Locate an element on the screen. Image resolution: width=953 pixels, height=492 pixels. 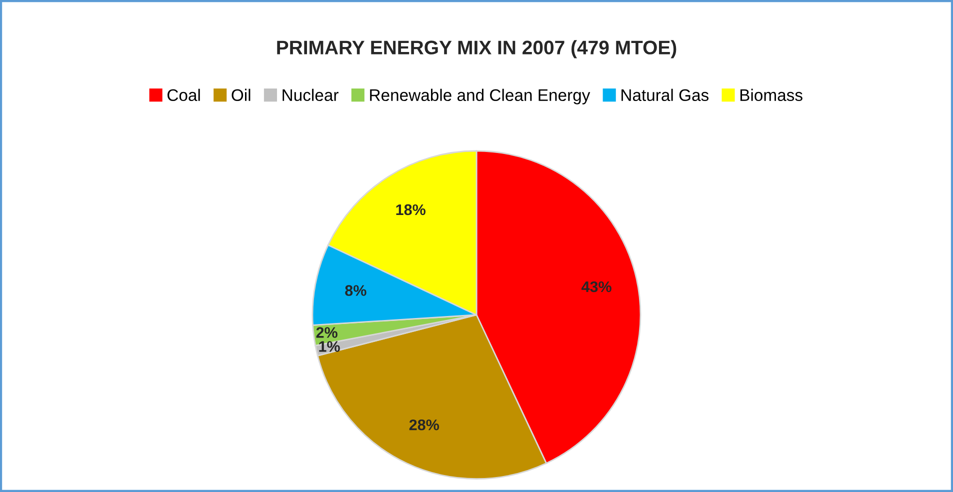
legend-label: Oil is located at coordinates (241, 95).